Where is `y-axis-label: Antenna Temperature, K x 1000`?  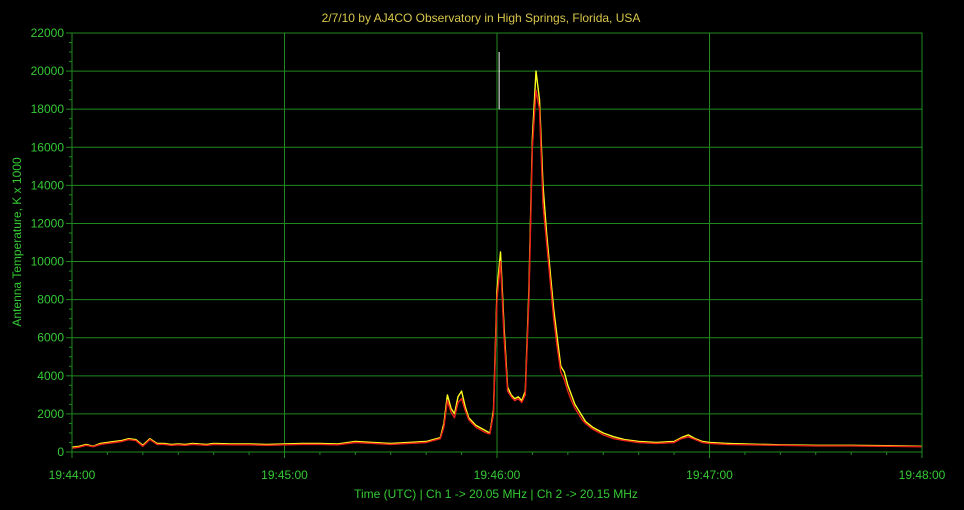 y-axis-label: Antenna Temperature, K x 1000 is located at coordinates (17, 242).